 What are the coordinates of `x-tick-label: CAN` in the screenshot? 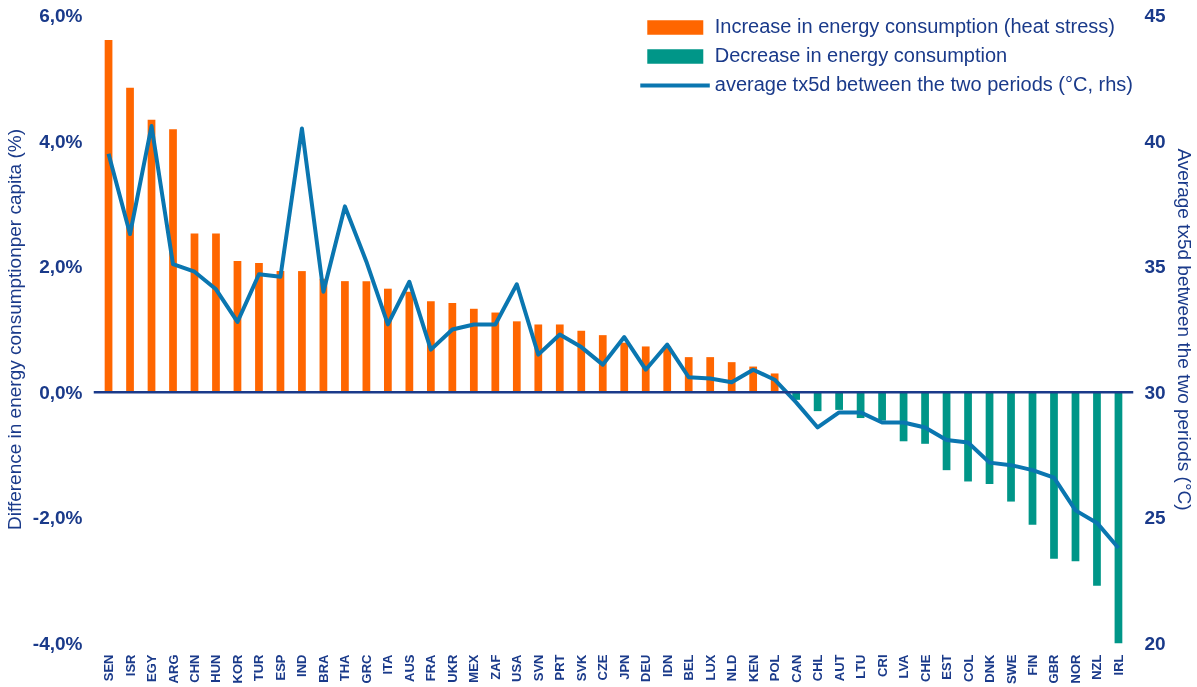 It's located at (796, 668).